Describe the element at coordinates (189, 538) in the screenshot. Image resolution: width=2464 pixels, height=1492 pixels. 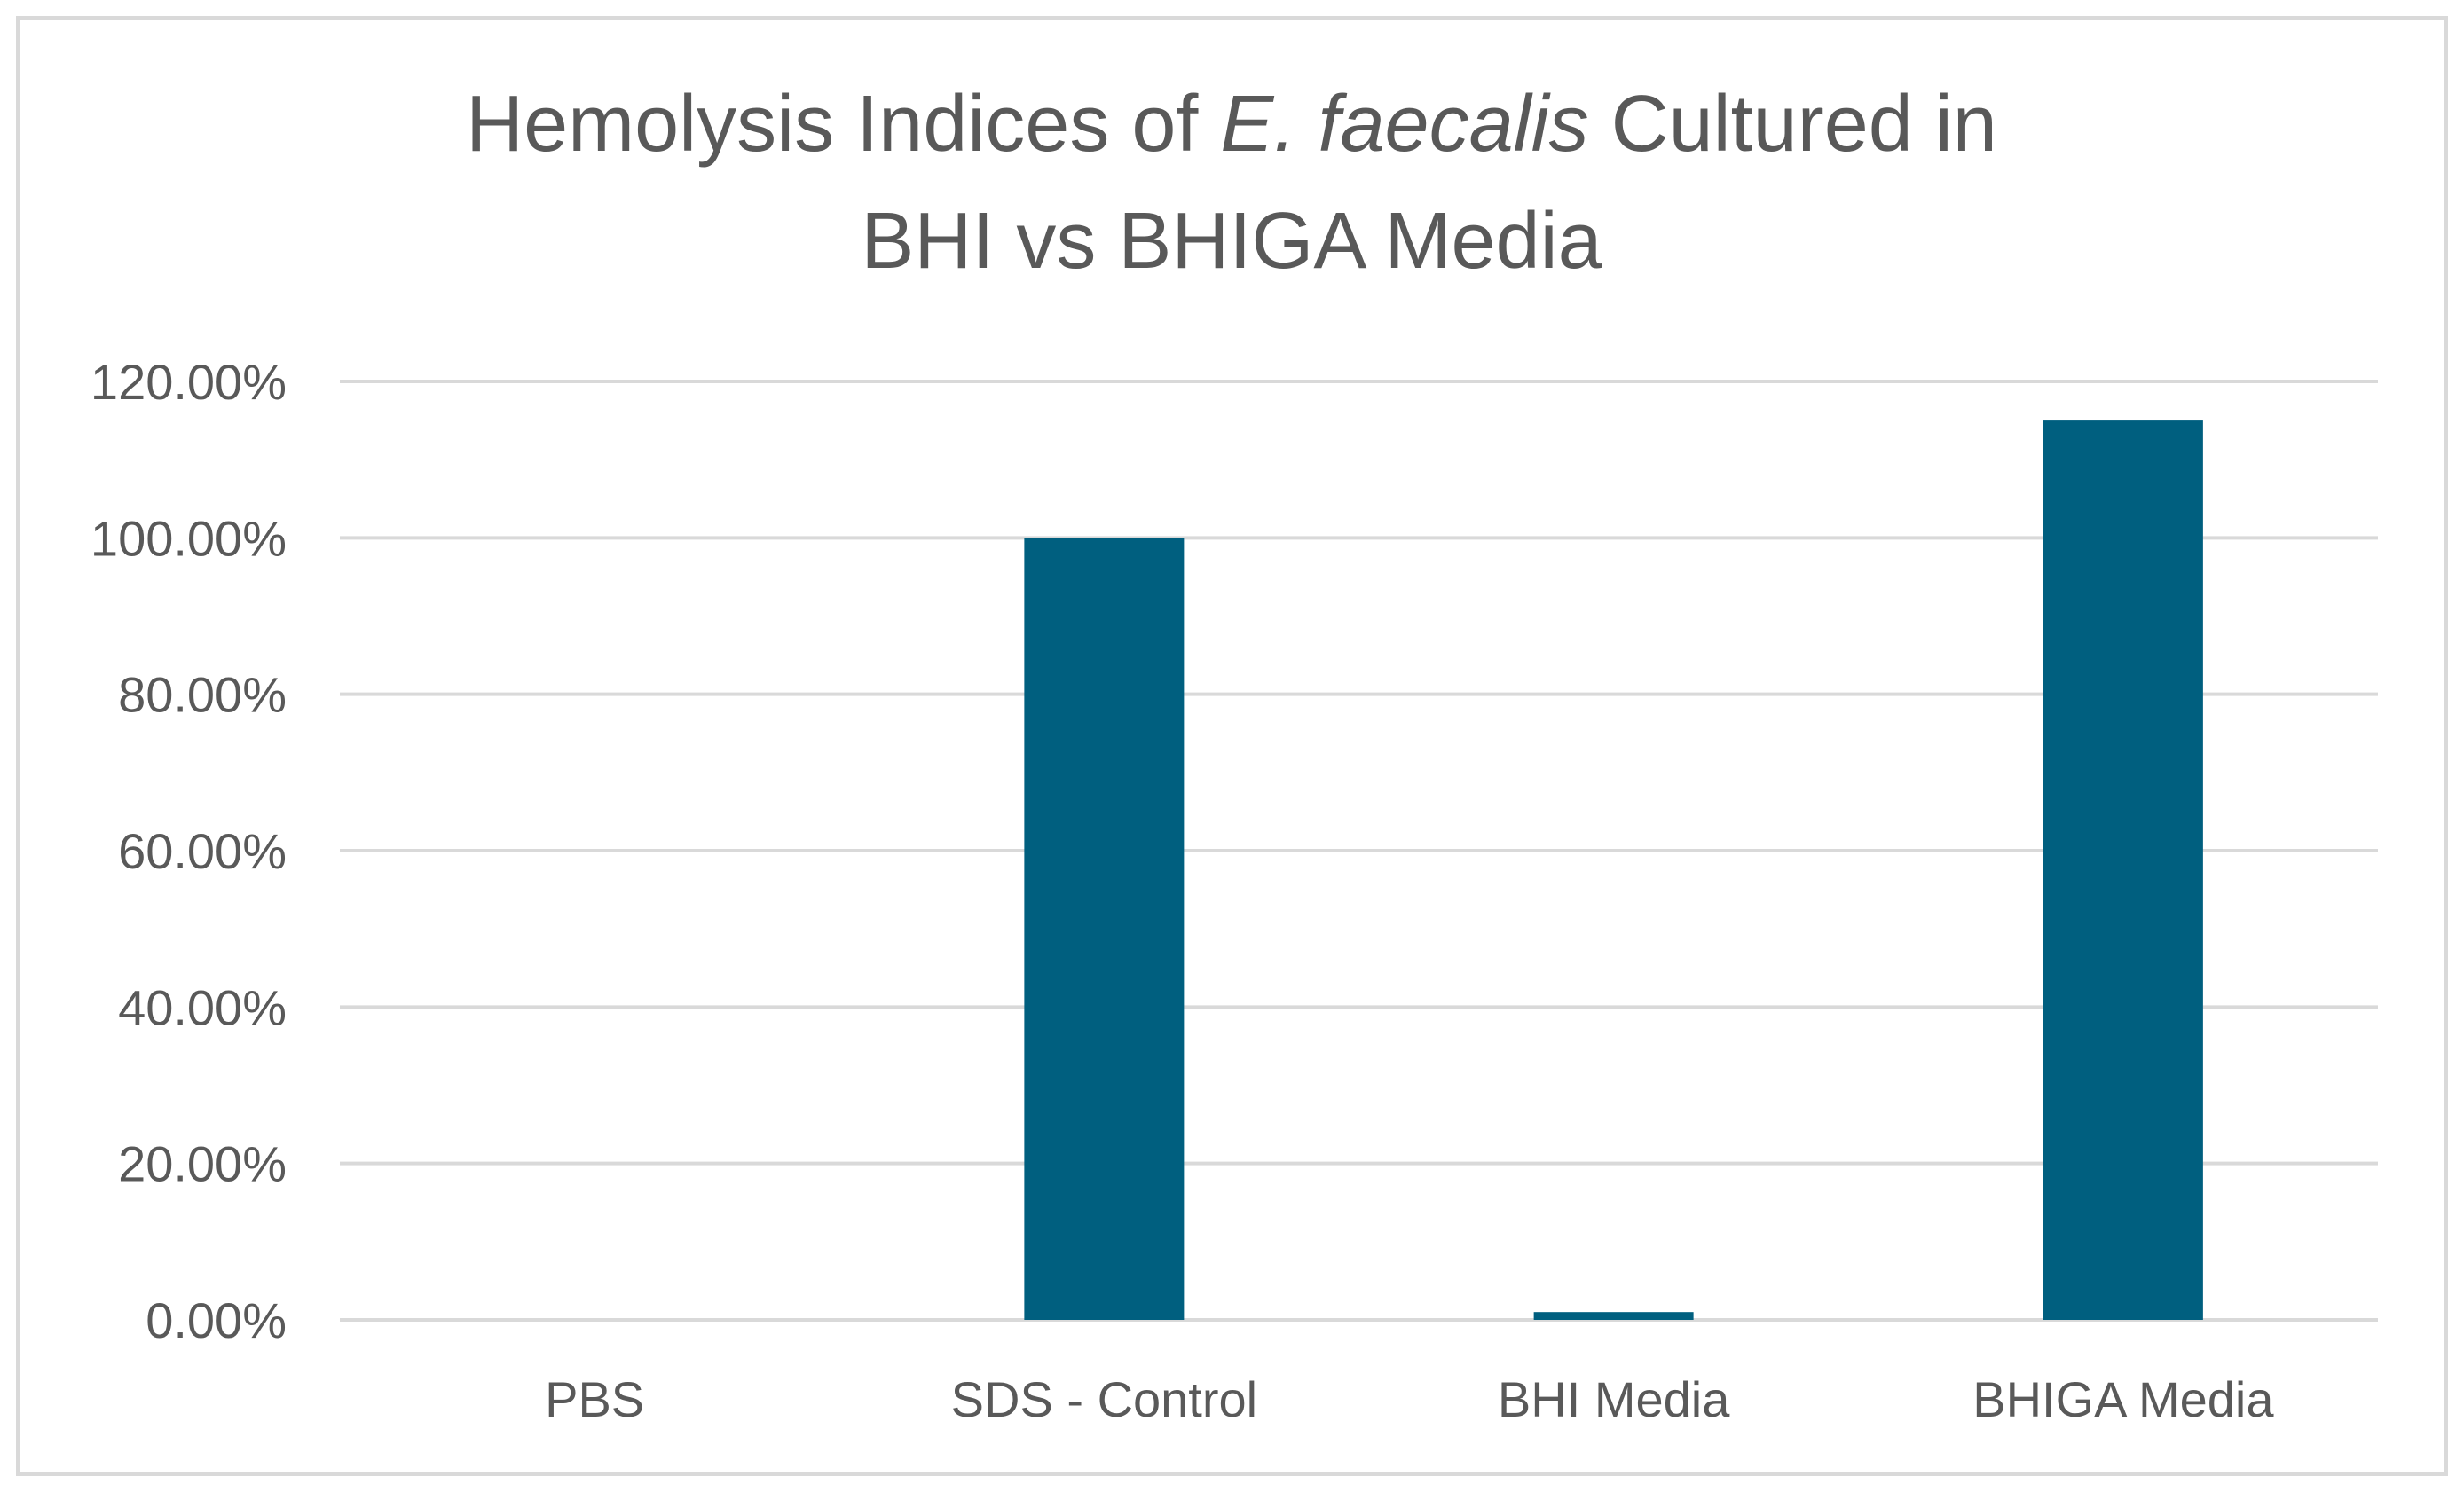
I see `y-tick-label: 100.00%` at that location.